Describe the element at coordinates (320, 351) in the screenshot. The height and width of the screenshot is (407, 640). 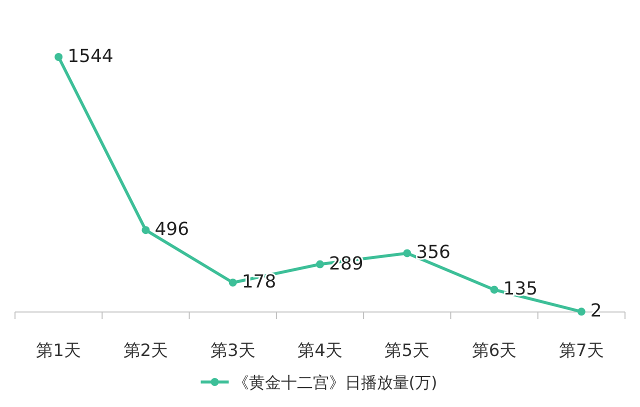
I see `x-tick-label: 第4天` at that location.